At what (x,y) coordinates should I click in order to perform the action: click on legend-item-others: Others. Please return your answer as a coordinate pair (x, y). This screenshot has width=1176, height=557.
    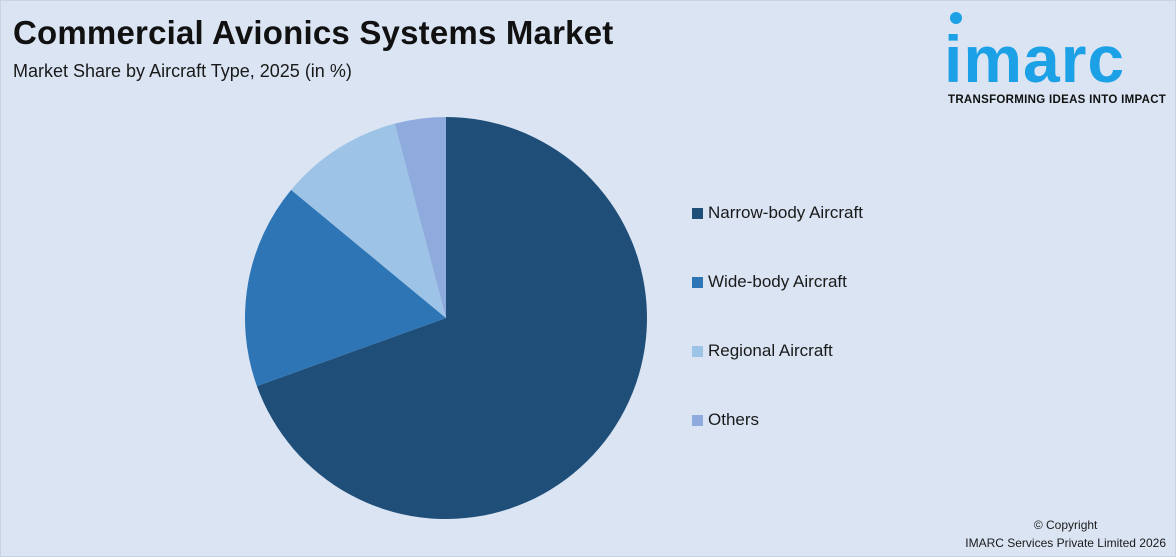
    Looking at the image, I should click on (725, 420).